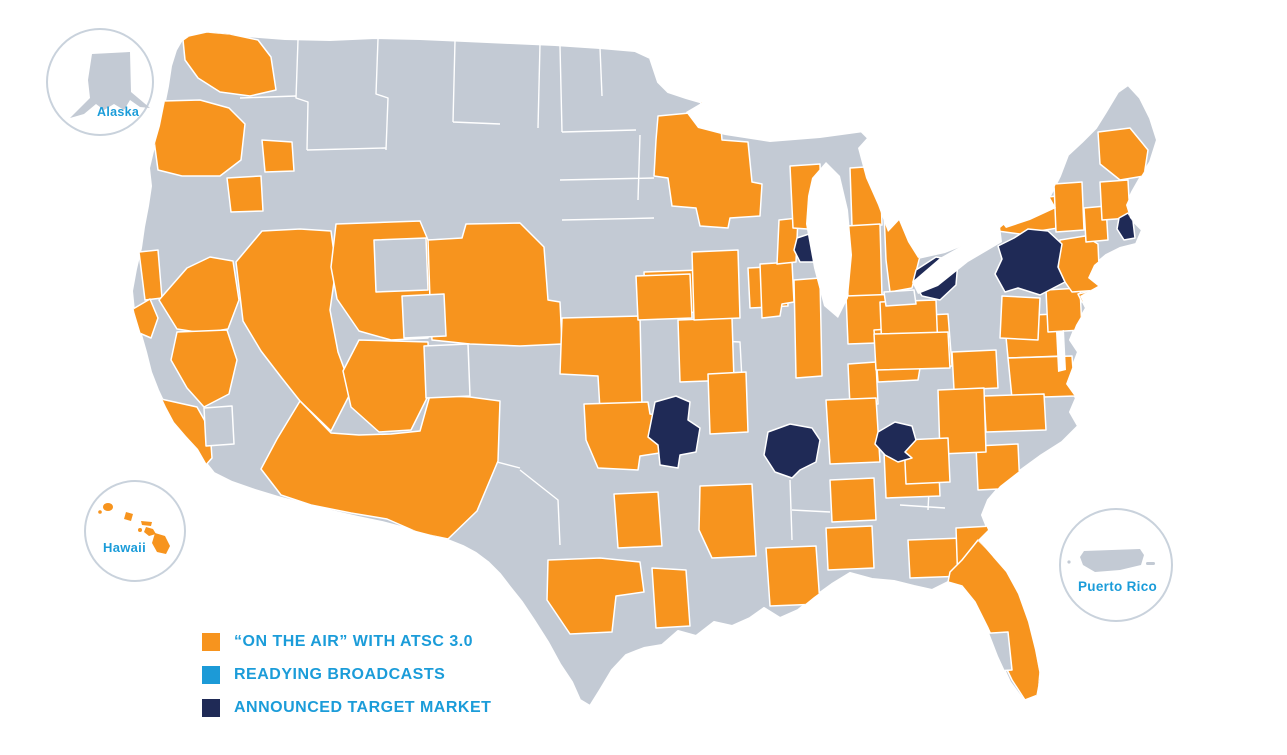 This screenshot has width=1287, height=755. What do you see at coordinates (134, 528) in the screenshot?
I see `hawaii-islands` at bounding box center [134, 528].